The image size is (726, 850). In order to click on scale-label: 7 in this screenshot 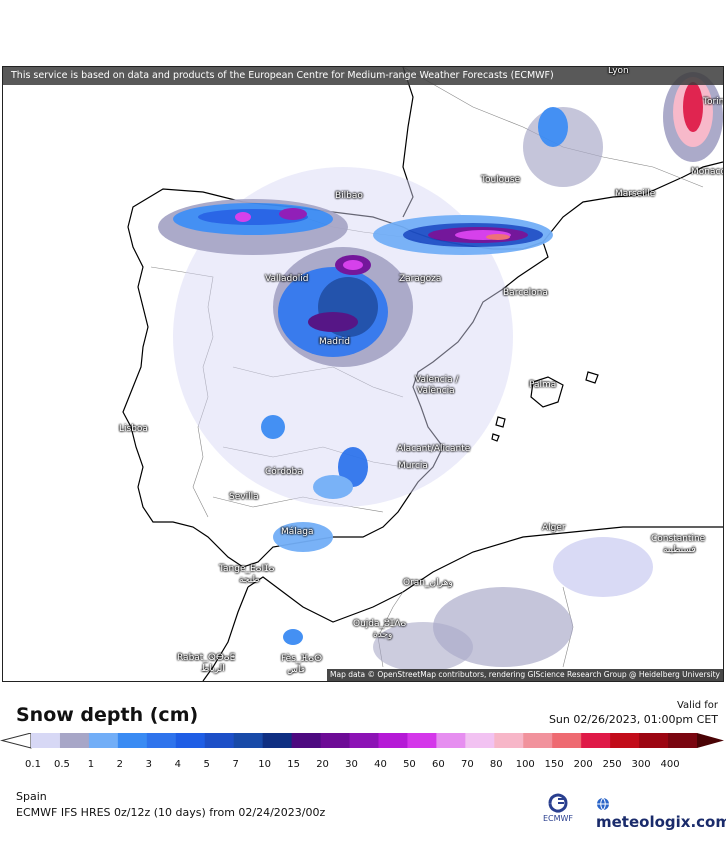, I will do `click(236, 764)`.